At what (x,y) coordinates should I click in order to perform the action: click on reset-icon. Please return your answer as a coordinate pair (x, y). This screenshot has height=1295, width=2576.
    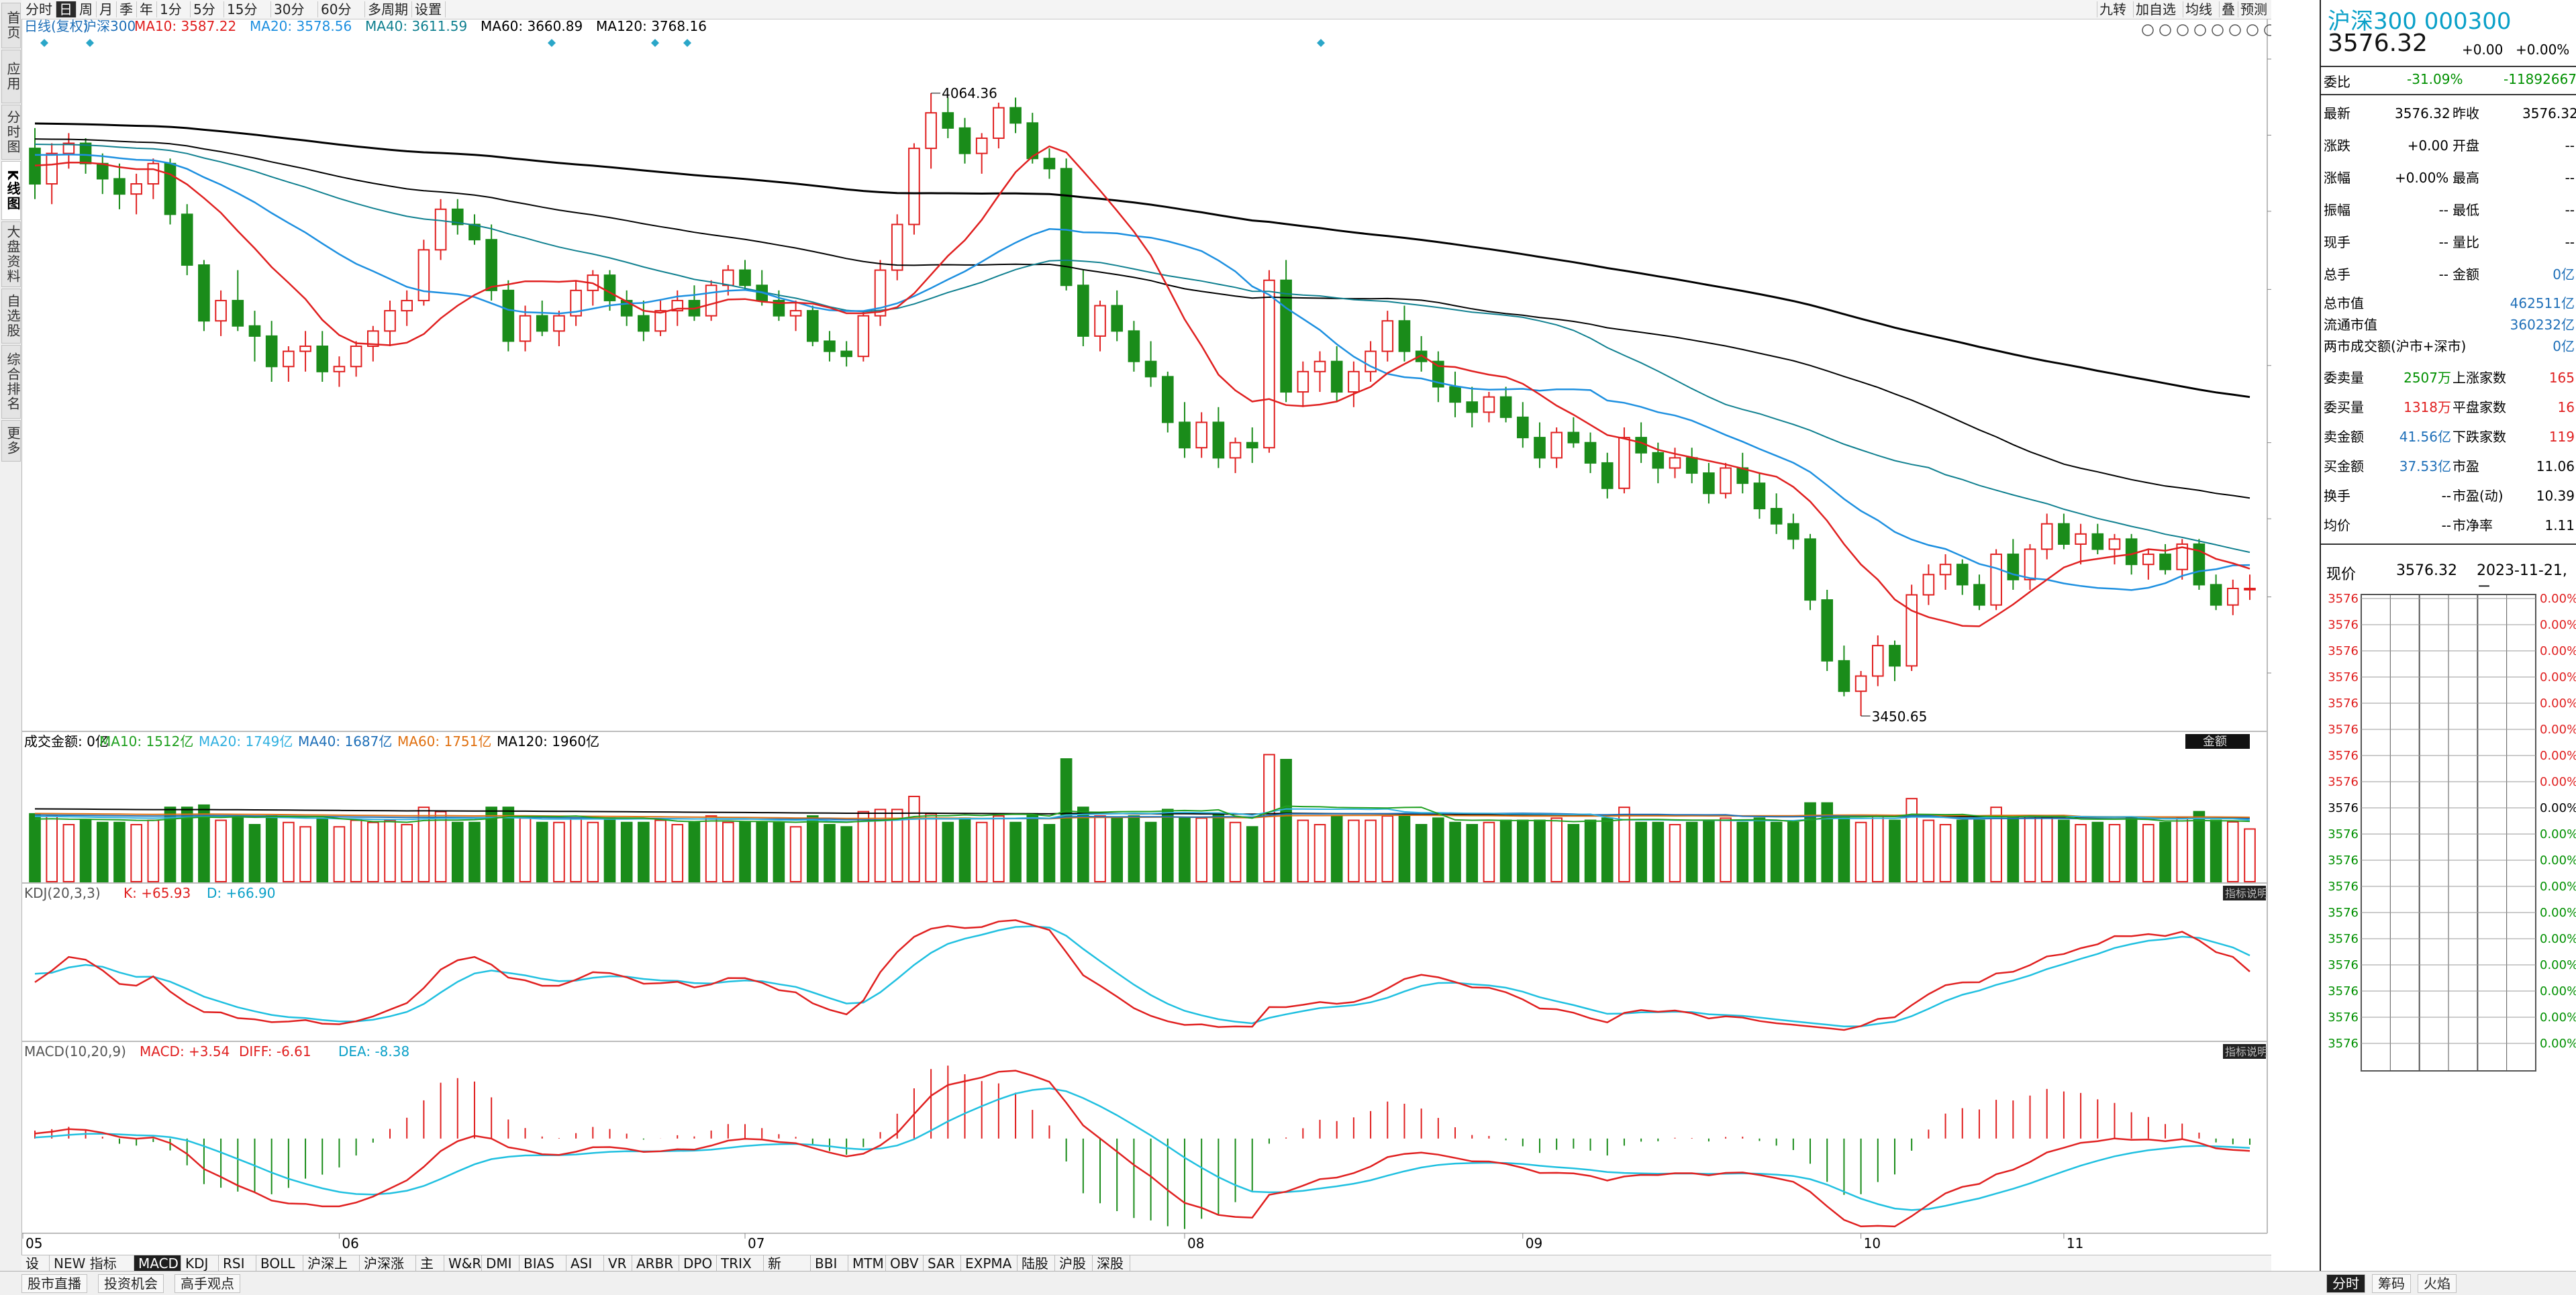
    Looking at the image, I should click on (2183, 30).